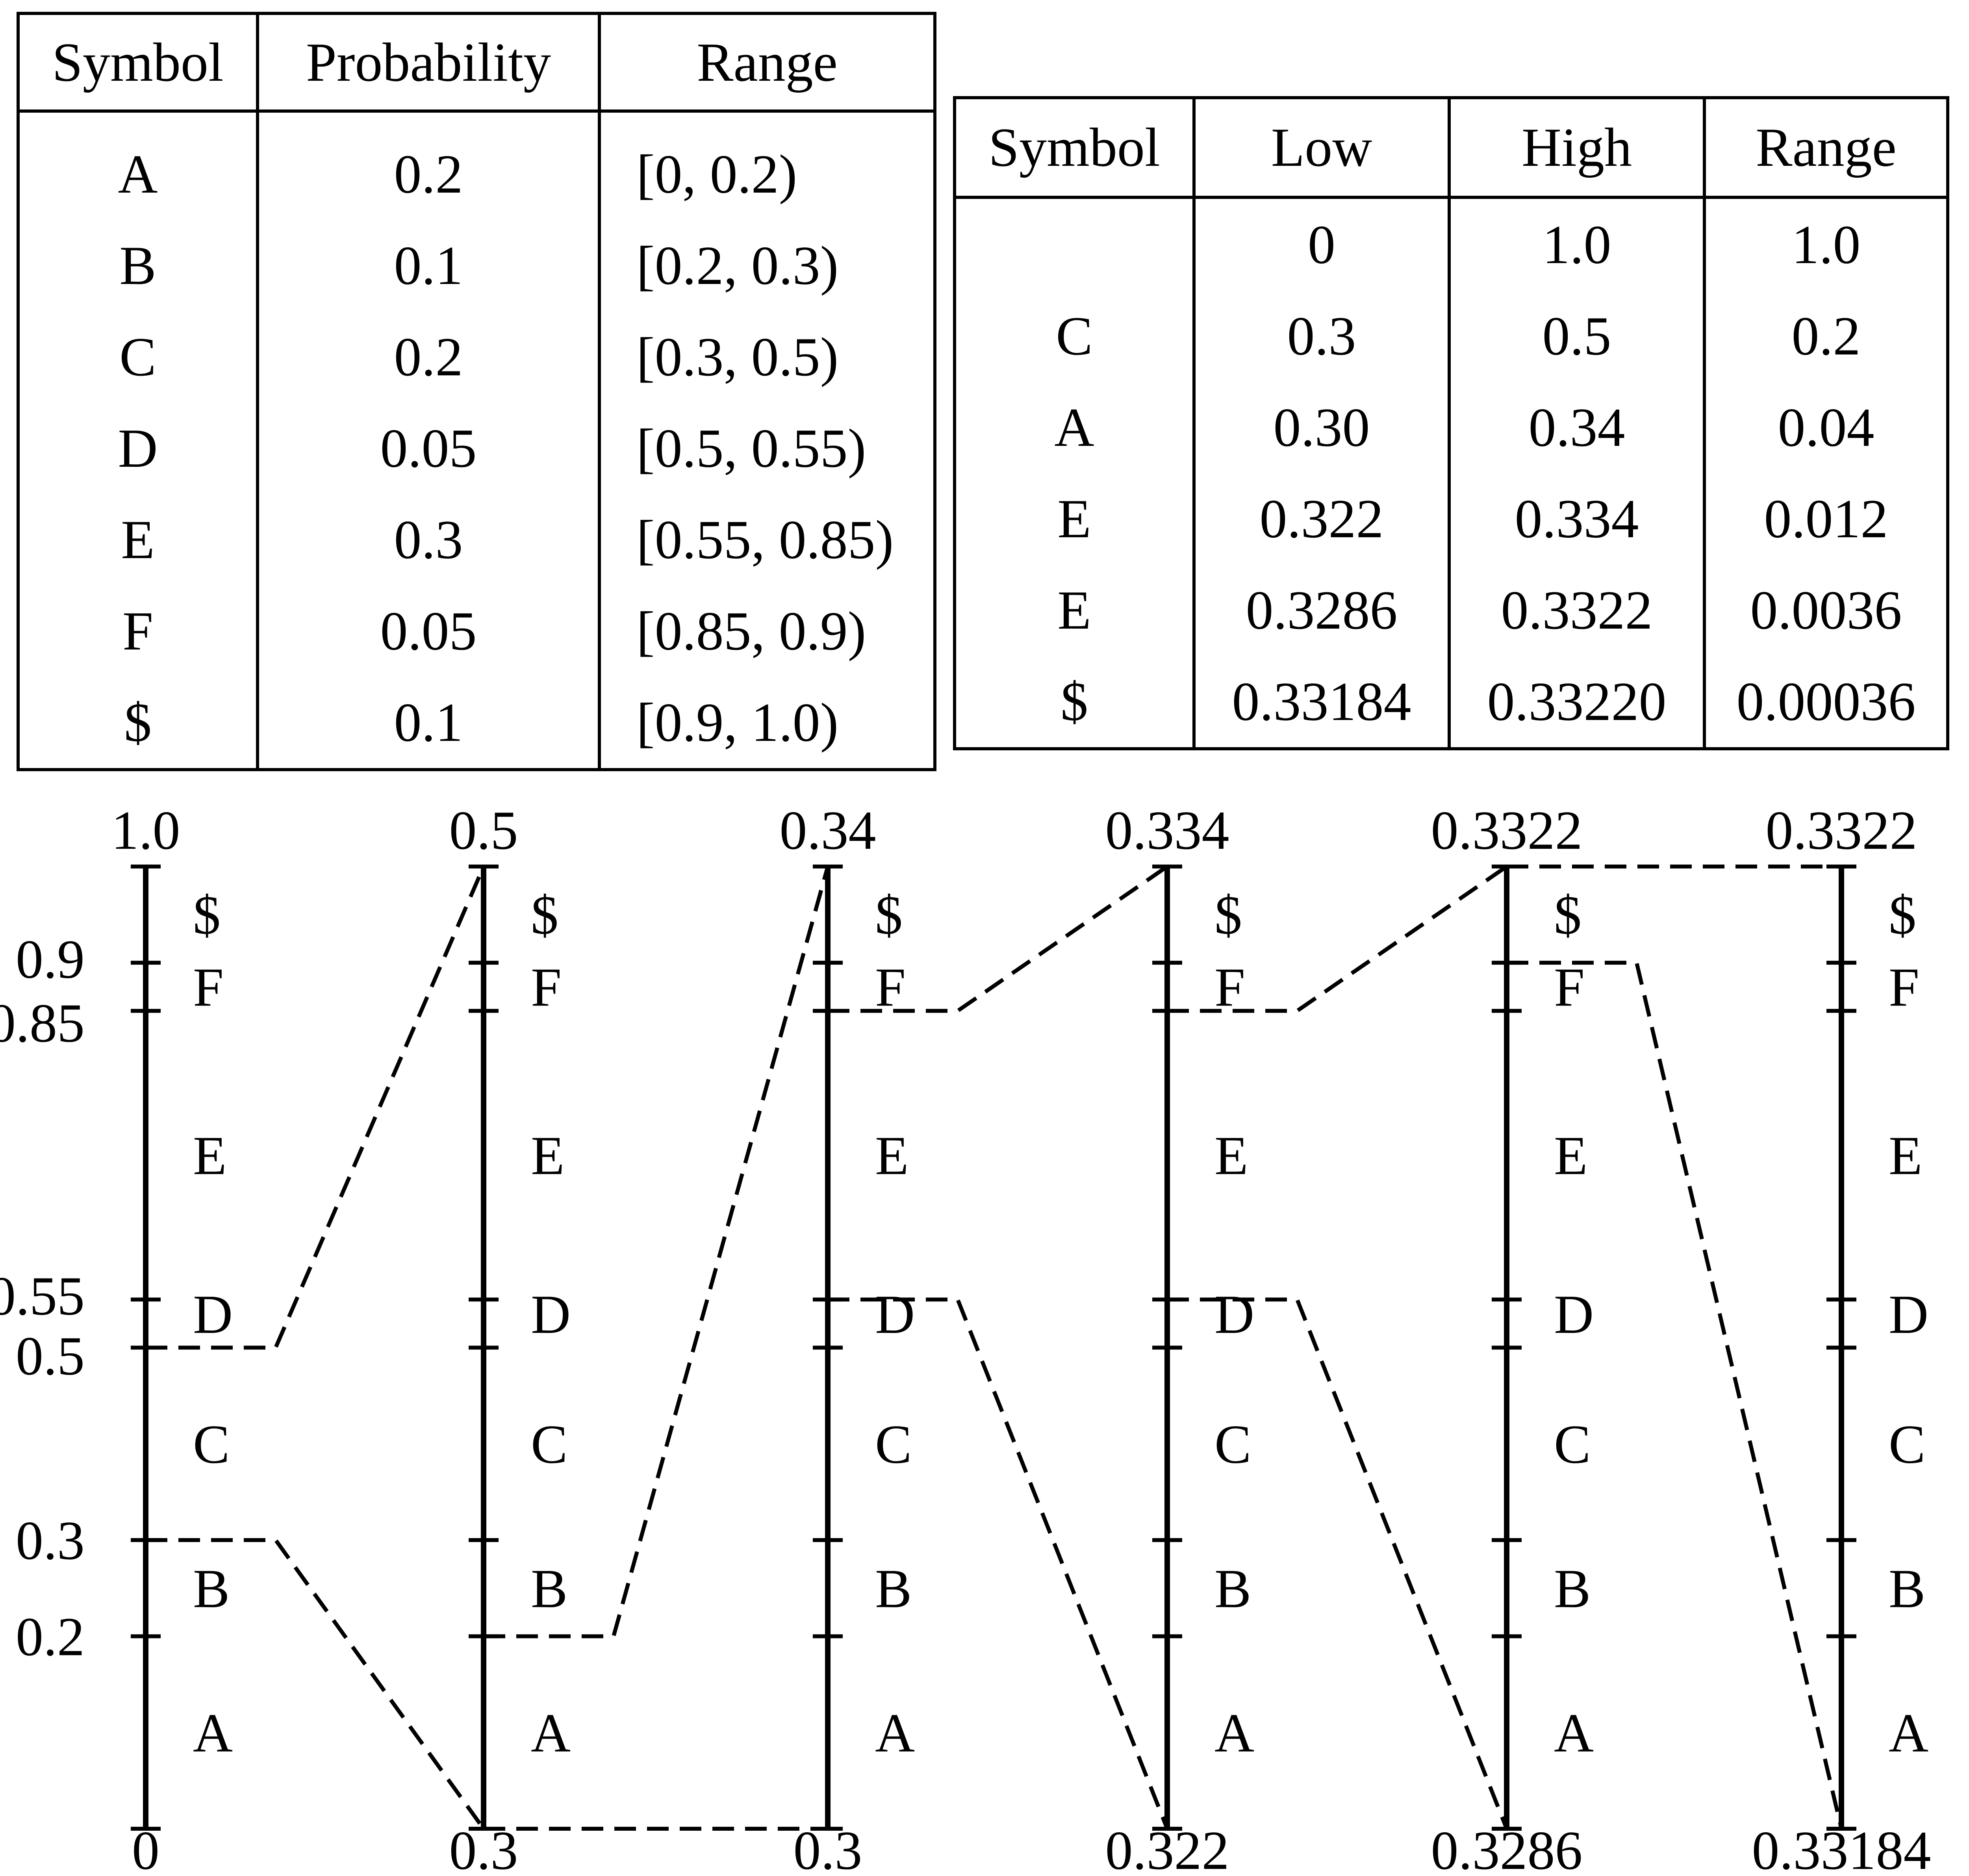  Describe the element at coordinates (1075, 336) in the screenshot. I see `coding-table-symbol: C` at that location.